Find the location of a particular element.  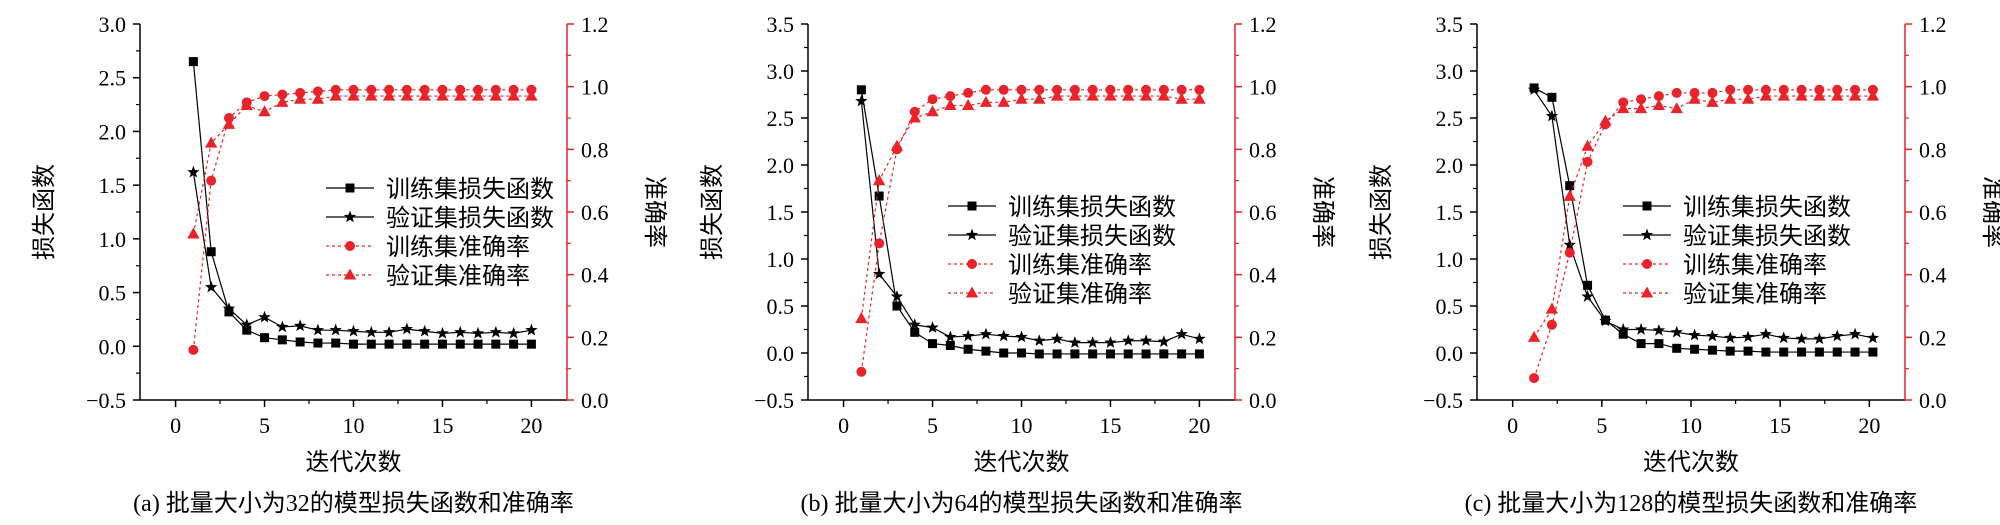

y-right-tick-label: 0.2 is located at coordinates (1933, 337).